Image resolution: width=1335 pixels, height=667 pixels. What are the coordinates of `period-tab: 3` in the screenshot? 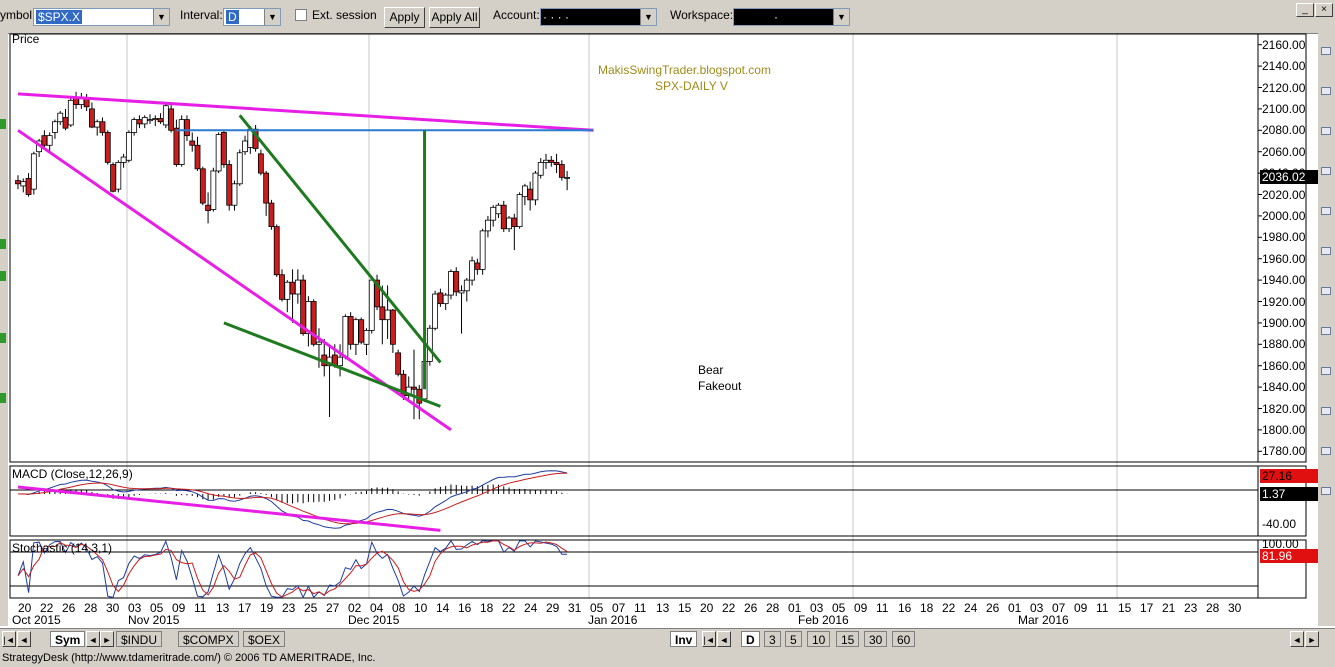 It's located at (772, 639).